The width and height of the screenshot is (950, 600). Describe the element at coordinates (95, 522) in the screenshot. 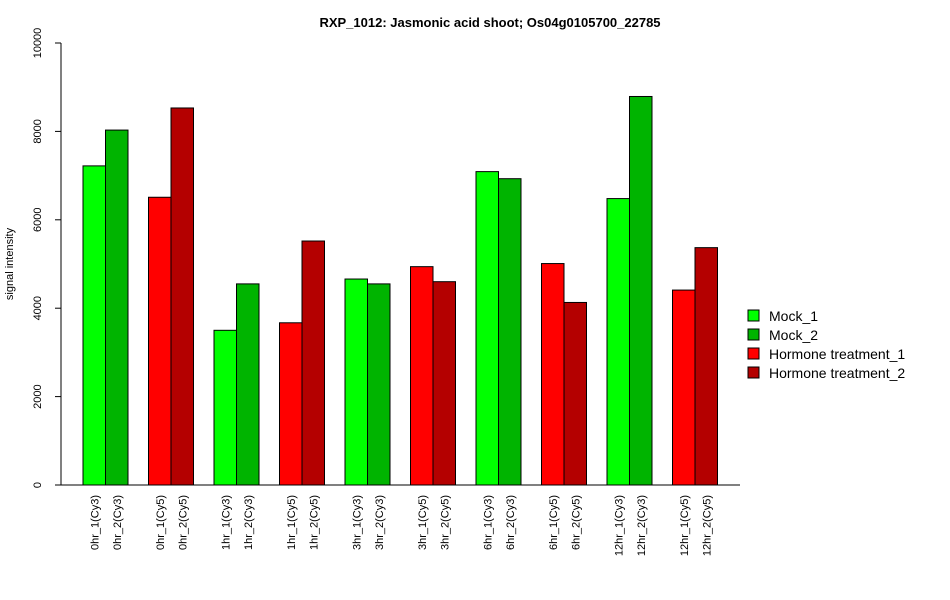

I see `x-tick-label: 0hr_1(Cy3)` at that location.